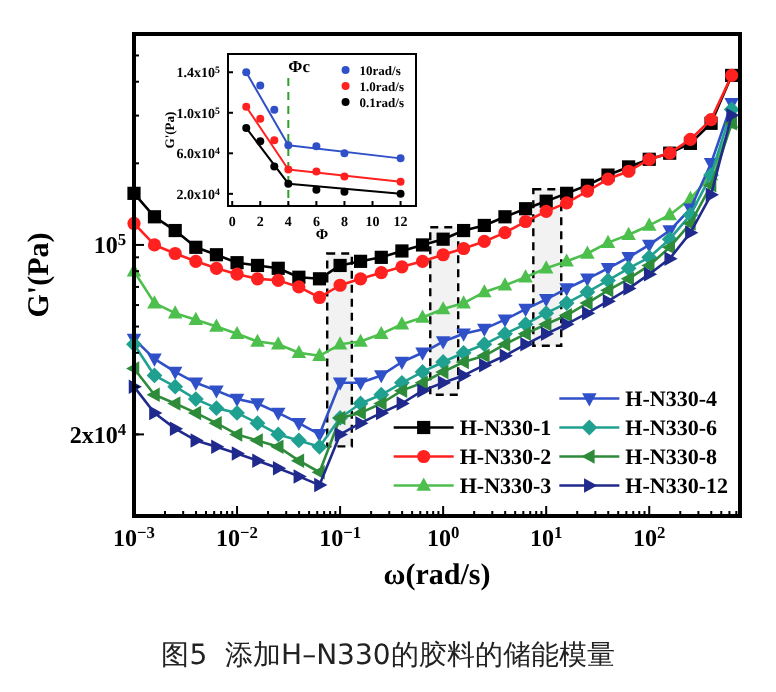  What do you see at coordinates (443, 537) in the screenshot?
I see `x-tick-label: 10$^{0}$` at bounding box center [443, 537].